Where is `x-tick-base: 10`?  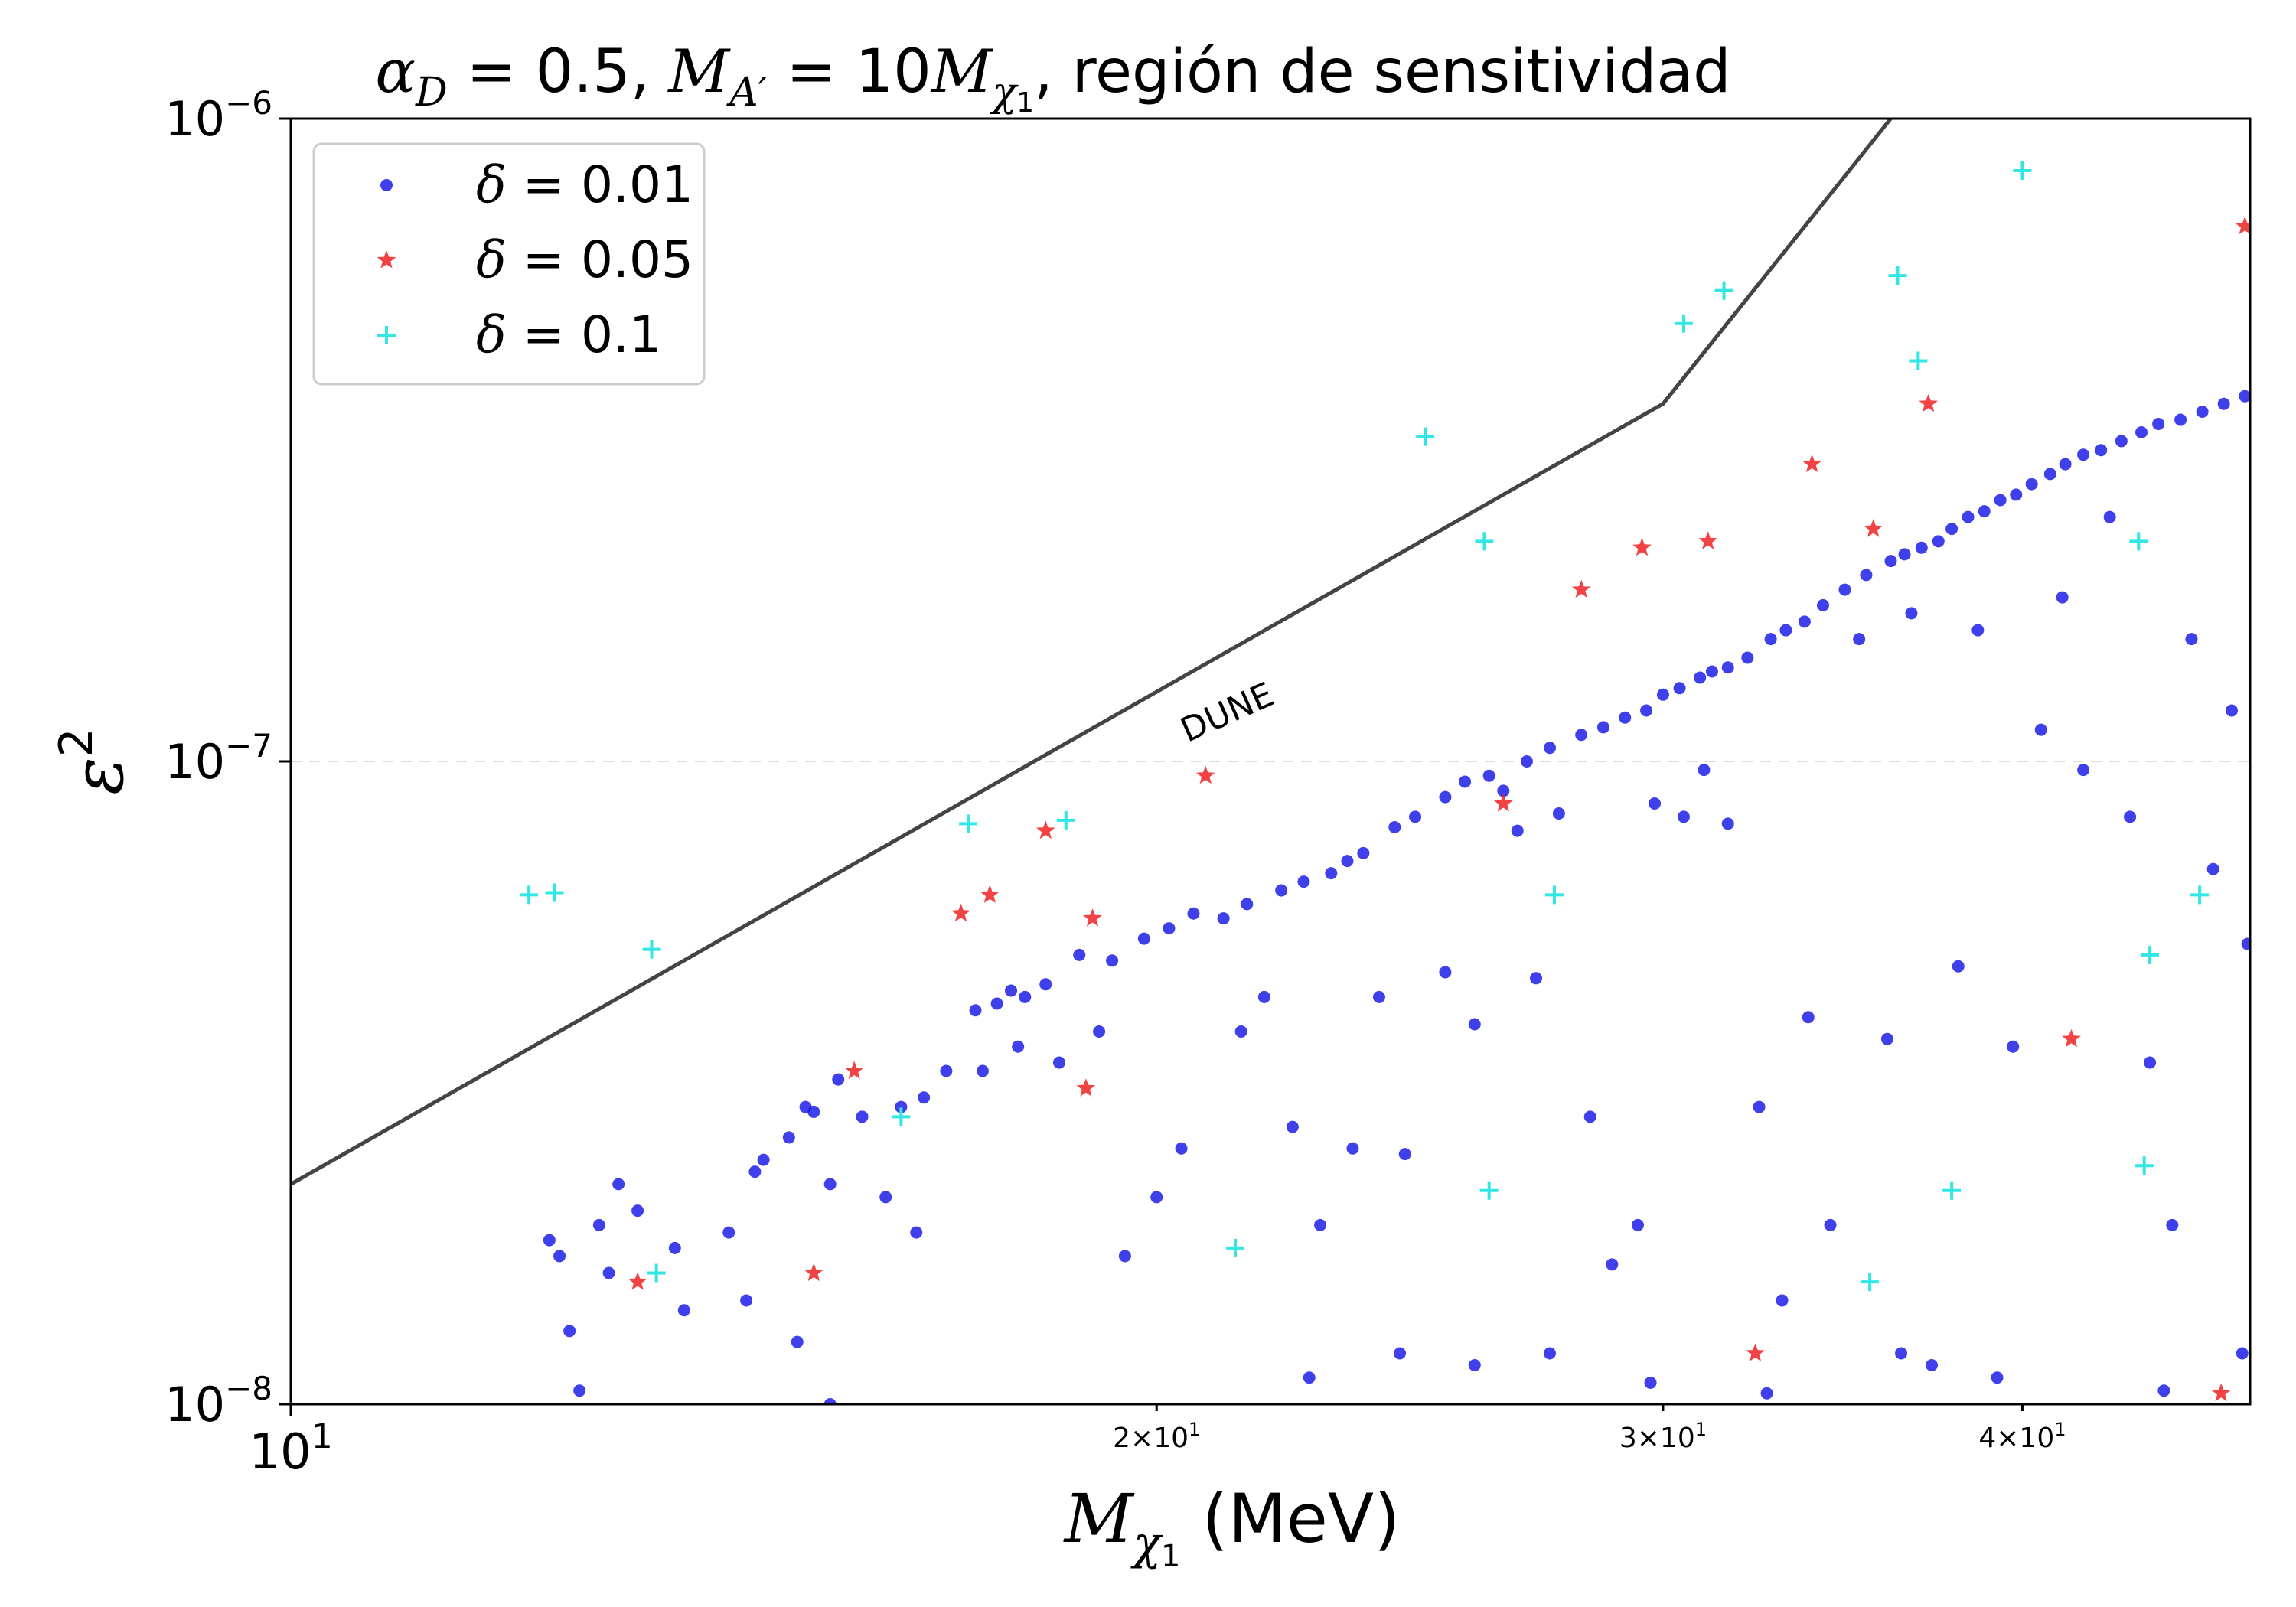 x-tick-base: 10 is located at coordinates (280, 1452).